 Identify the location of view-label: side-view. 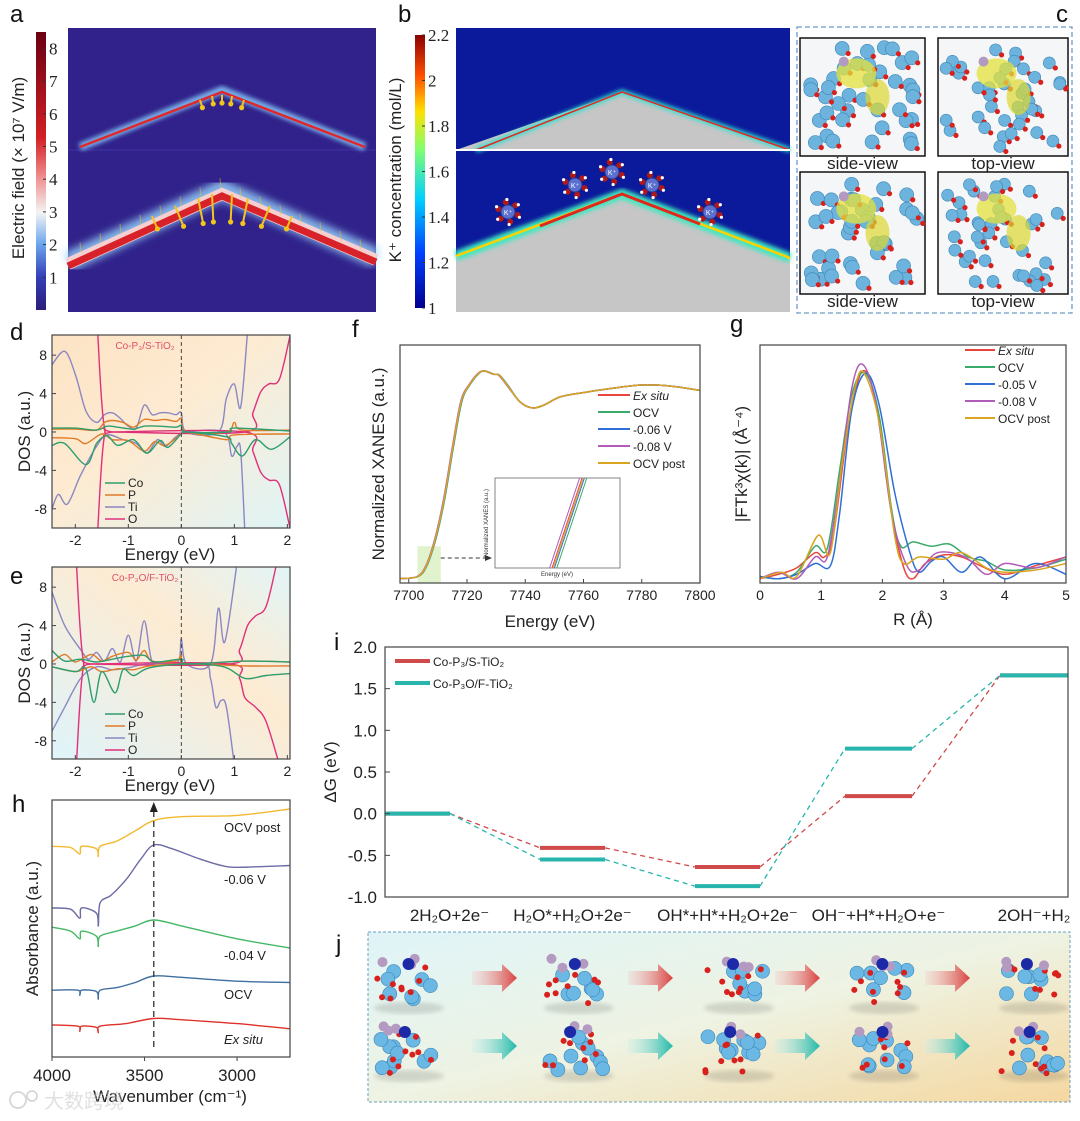
(863, 163).